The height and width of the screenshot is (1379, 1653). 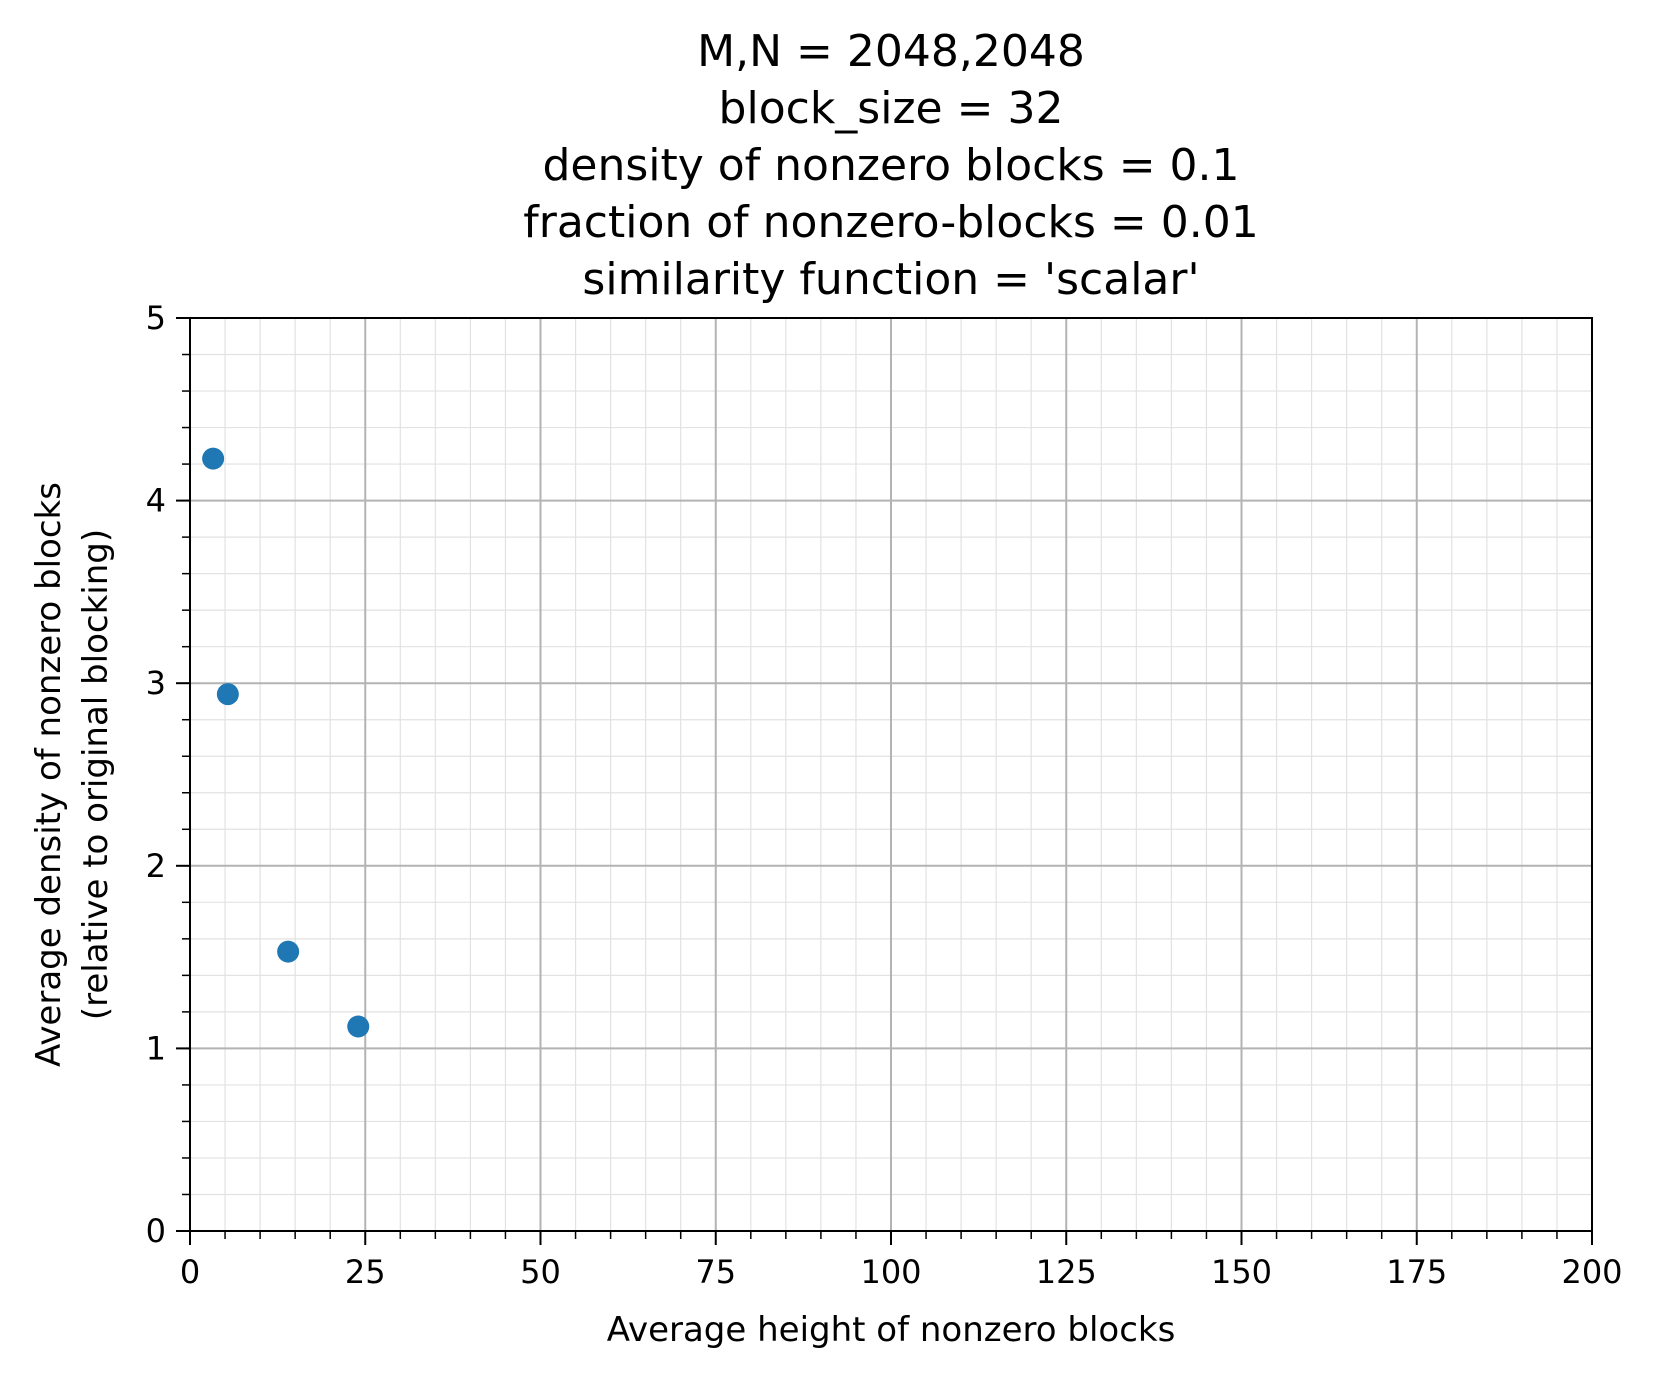 I want to click on y-tick-label: 3, so click(x=156, y=683).